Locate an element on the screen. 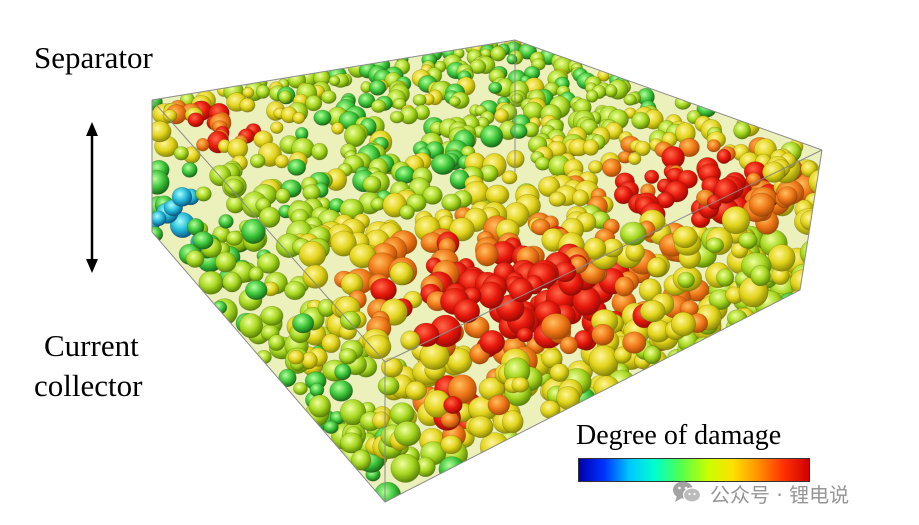  separator-label: Separator is located at coordinates (93, 57).